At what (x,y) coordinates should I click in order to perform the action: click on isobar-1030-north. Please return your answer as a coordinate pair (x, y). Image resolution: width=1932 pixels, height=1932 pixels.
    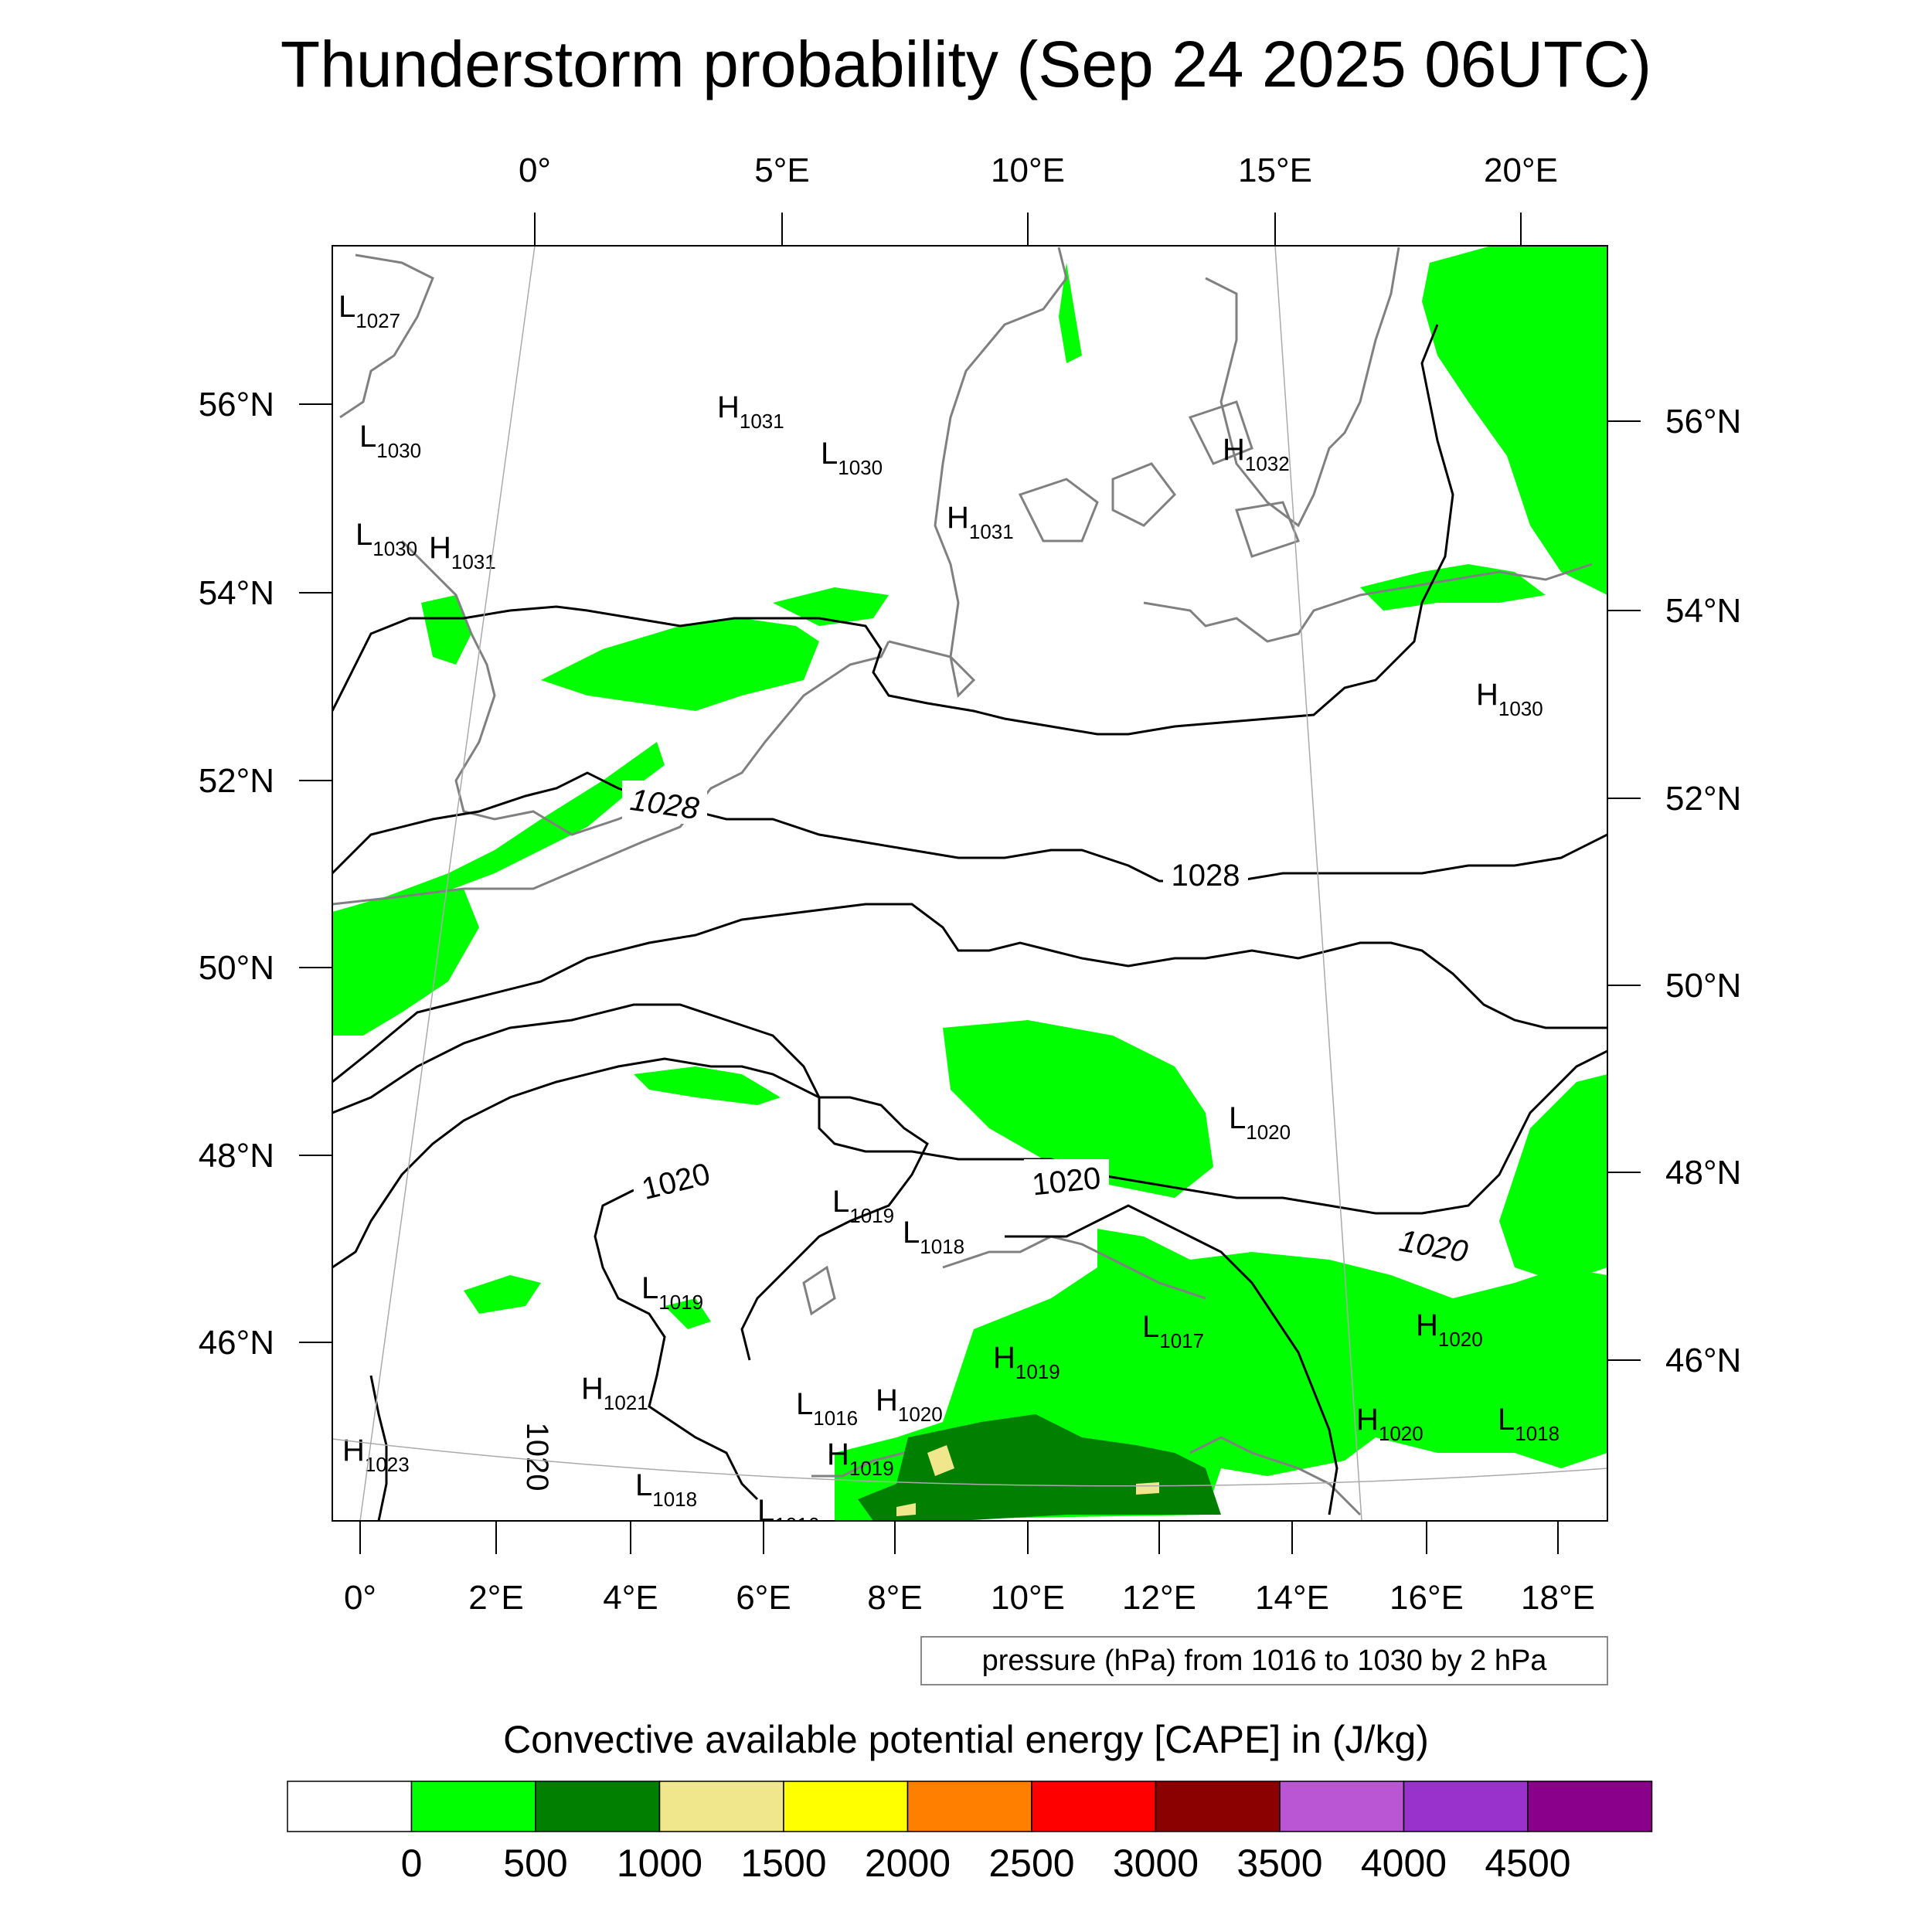
    Looking at the image, I should click on (893, 530).